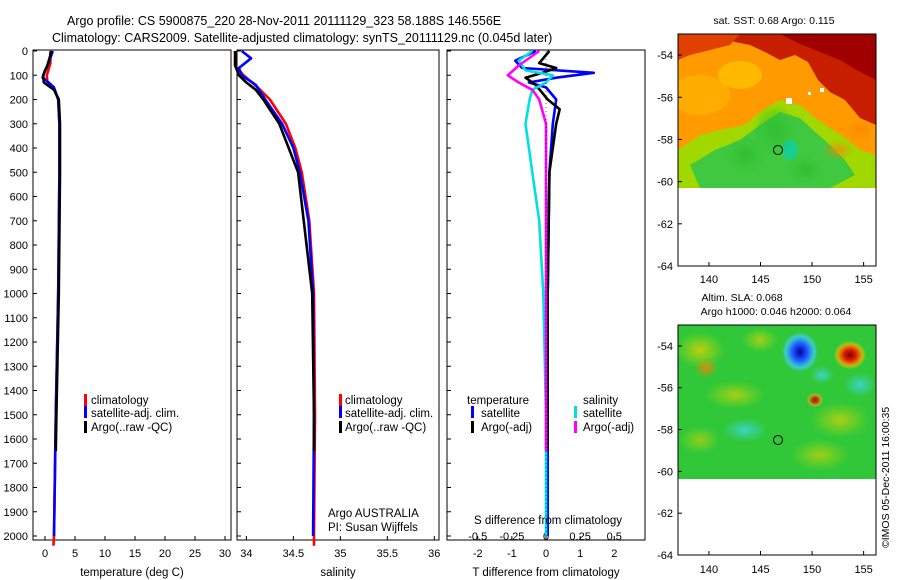 This screenshot has height=580, width=900. What do you see at coordinates (340, 554) in the screenshot?
I see `x-tick-label: 35` at bounding box center [340, 554].